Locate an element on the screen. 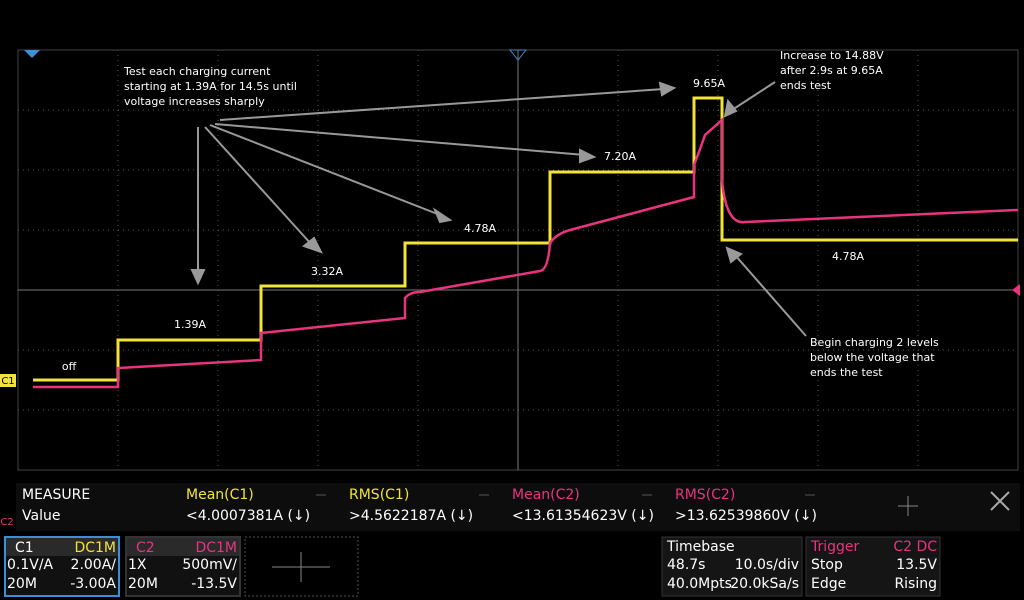 This screenshot has width=1024, height=600. measure-header: Mean(C1) is located at coordinates (220, 495).